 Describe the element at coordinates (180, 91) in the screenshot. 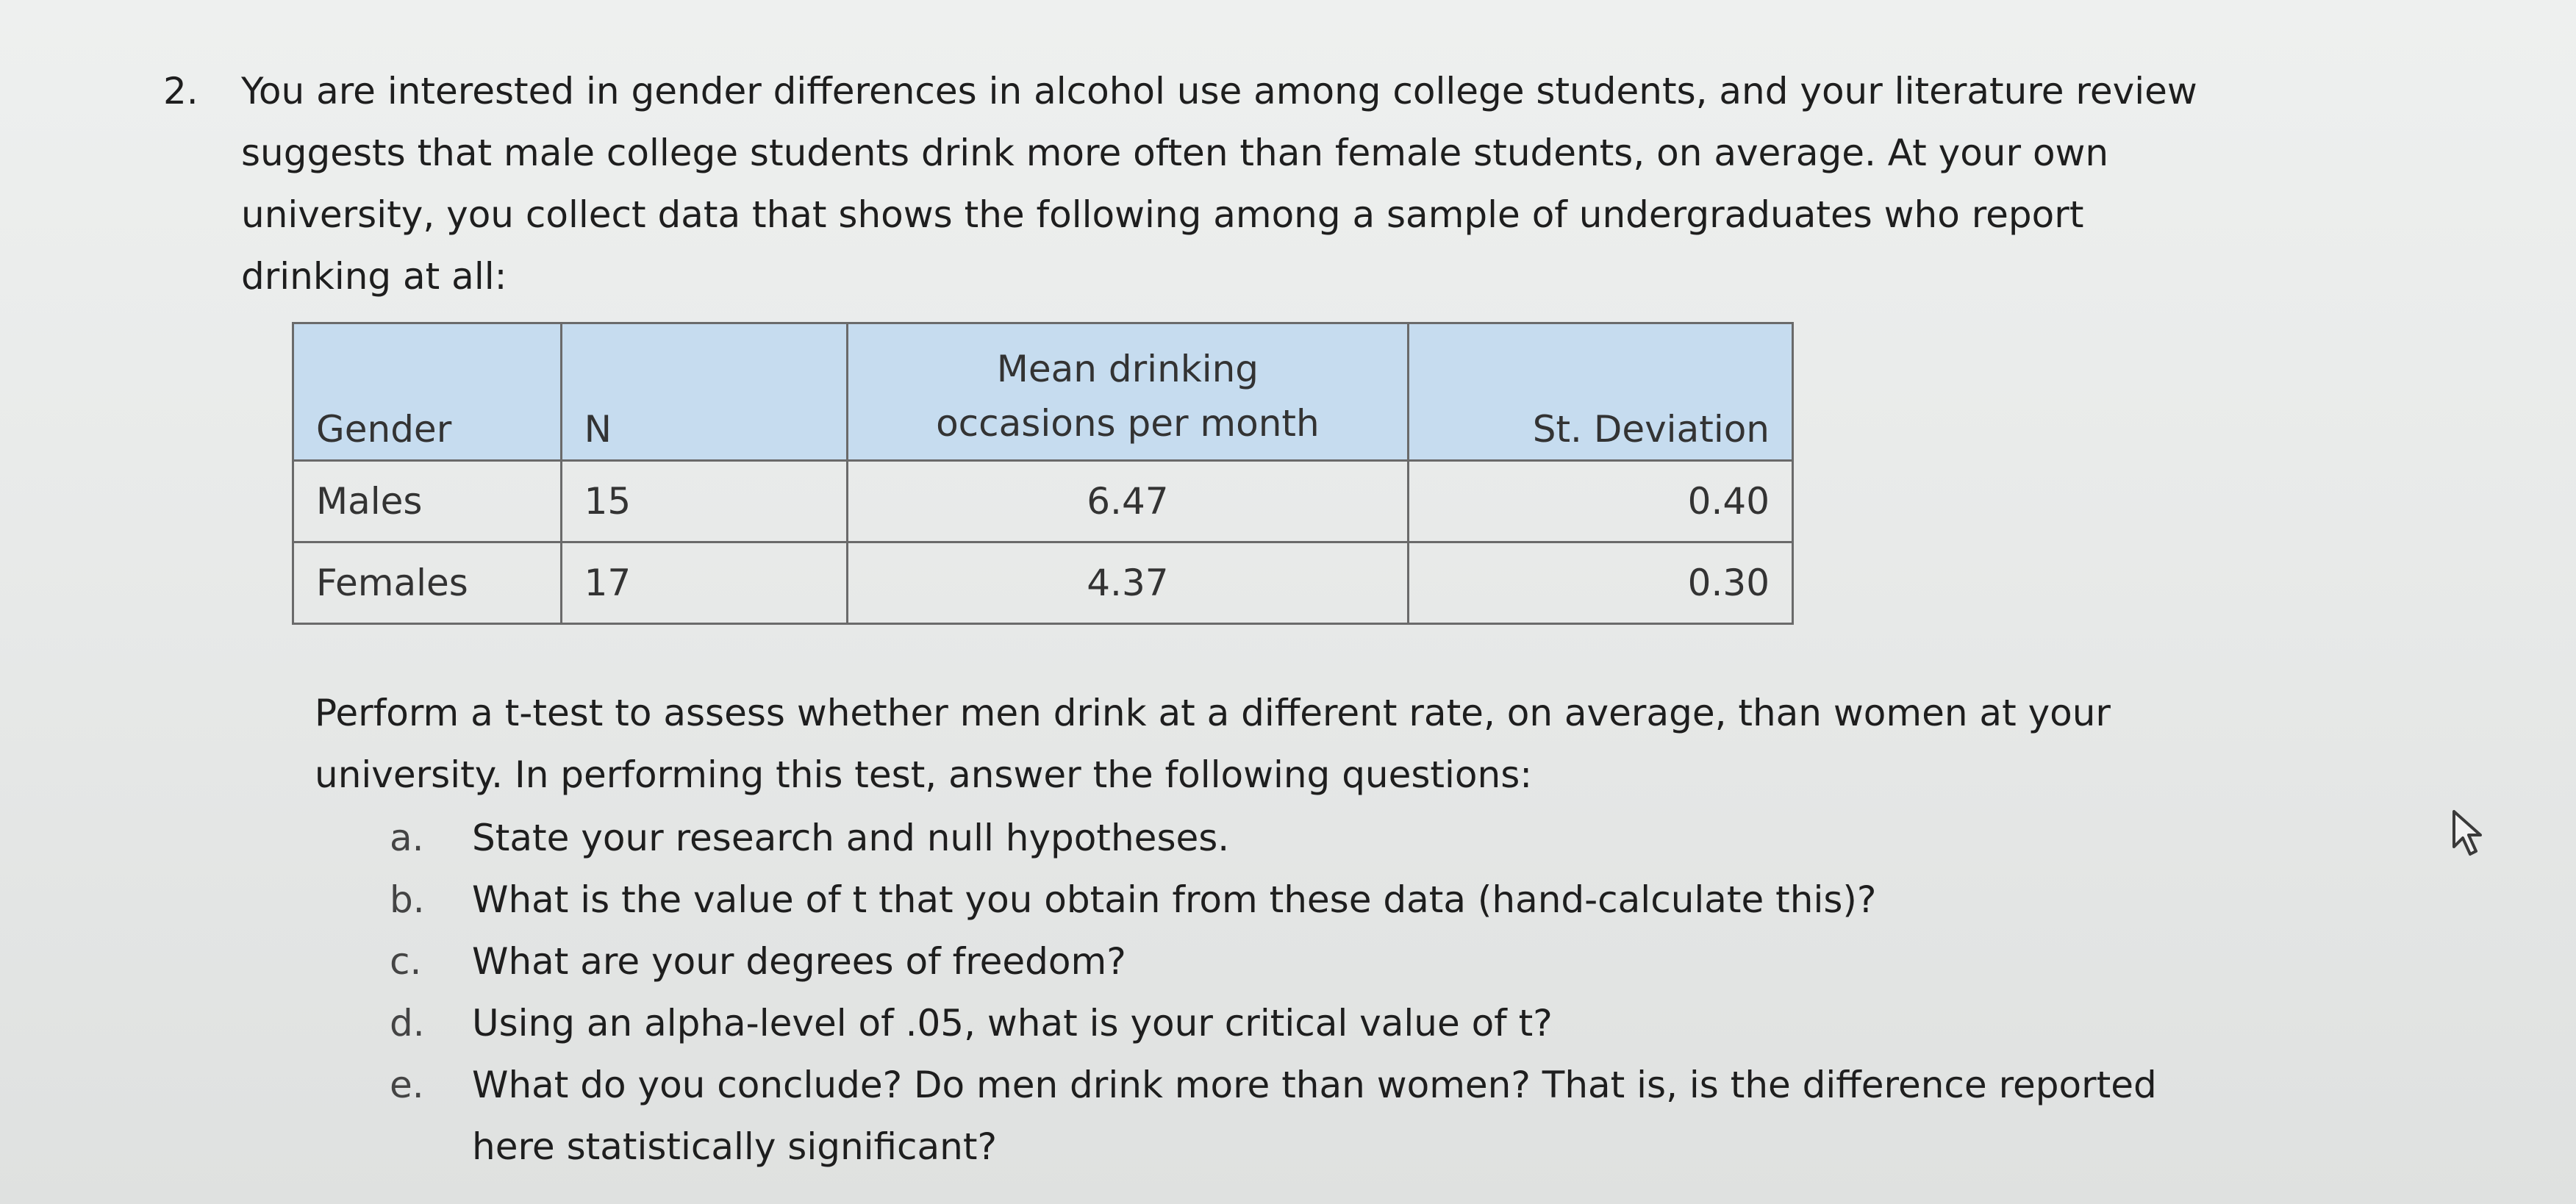

I see `question-number: 2.` at that location.